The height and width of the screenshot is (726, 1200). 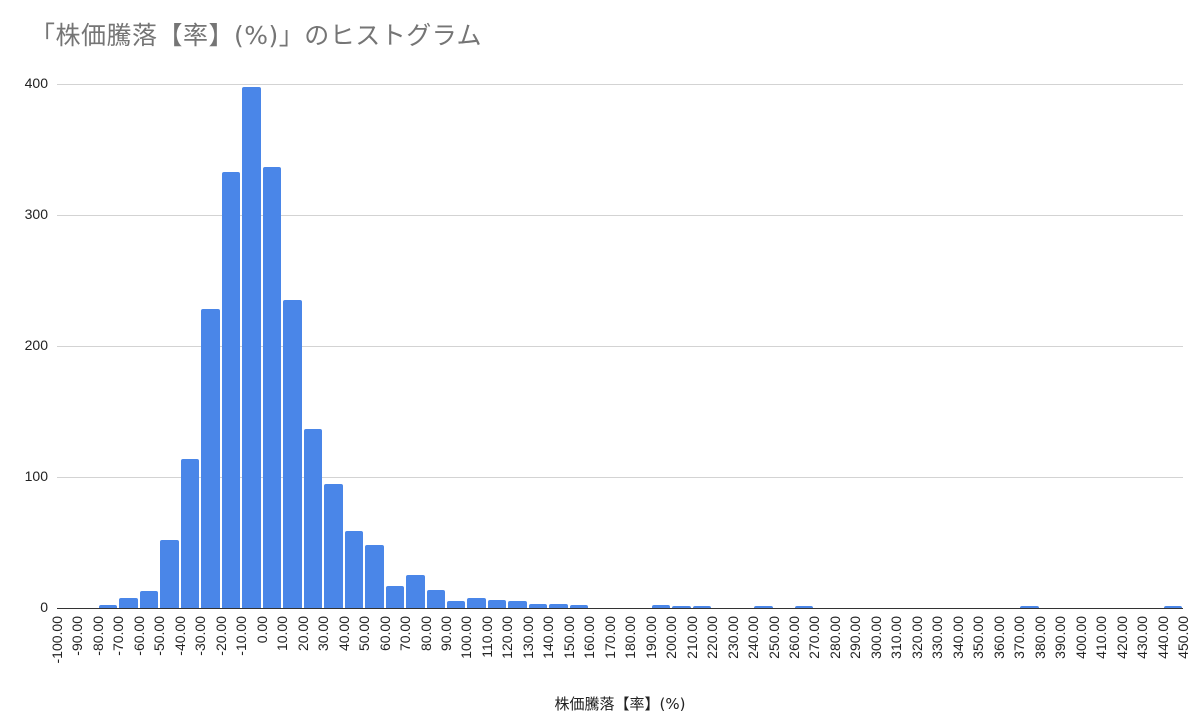 I want to click on x-tick-label: 390.00, so click(x=1060, y=637).